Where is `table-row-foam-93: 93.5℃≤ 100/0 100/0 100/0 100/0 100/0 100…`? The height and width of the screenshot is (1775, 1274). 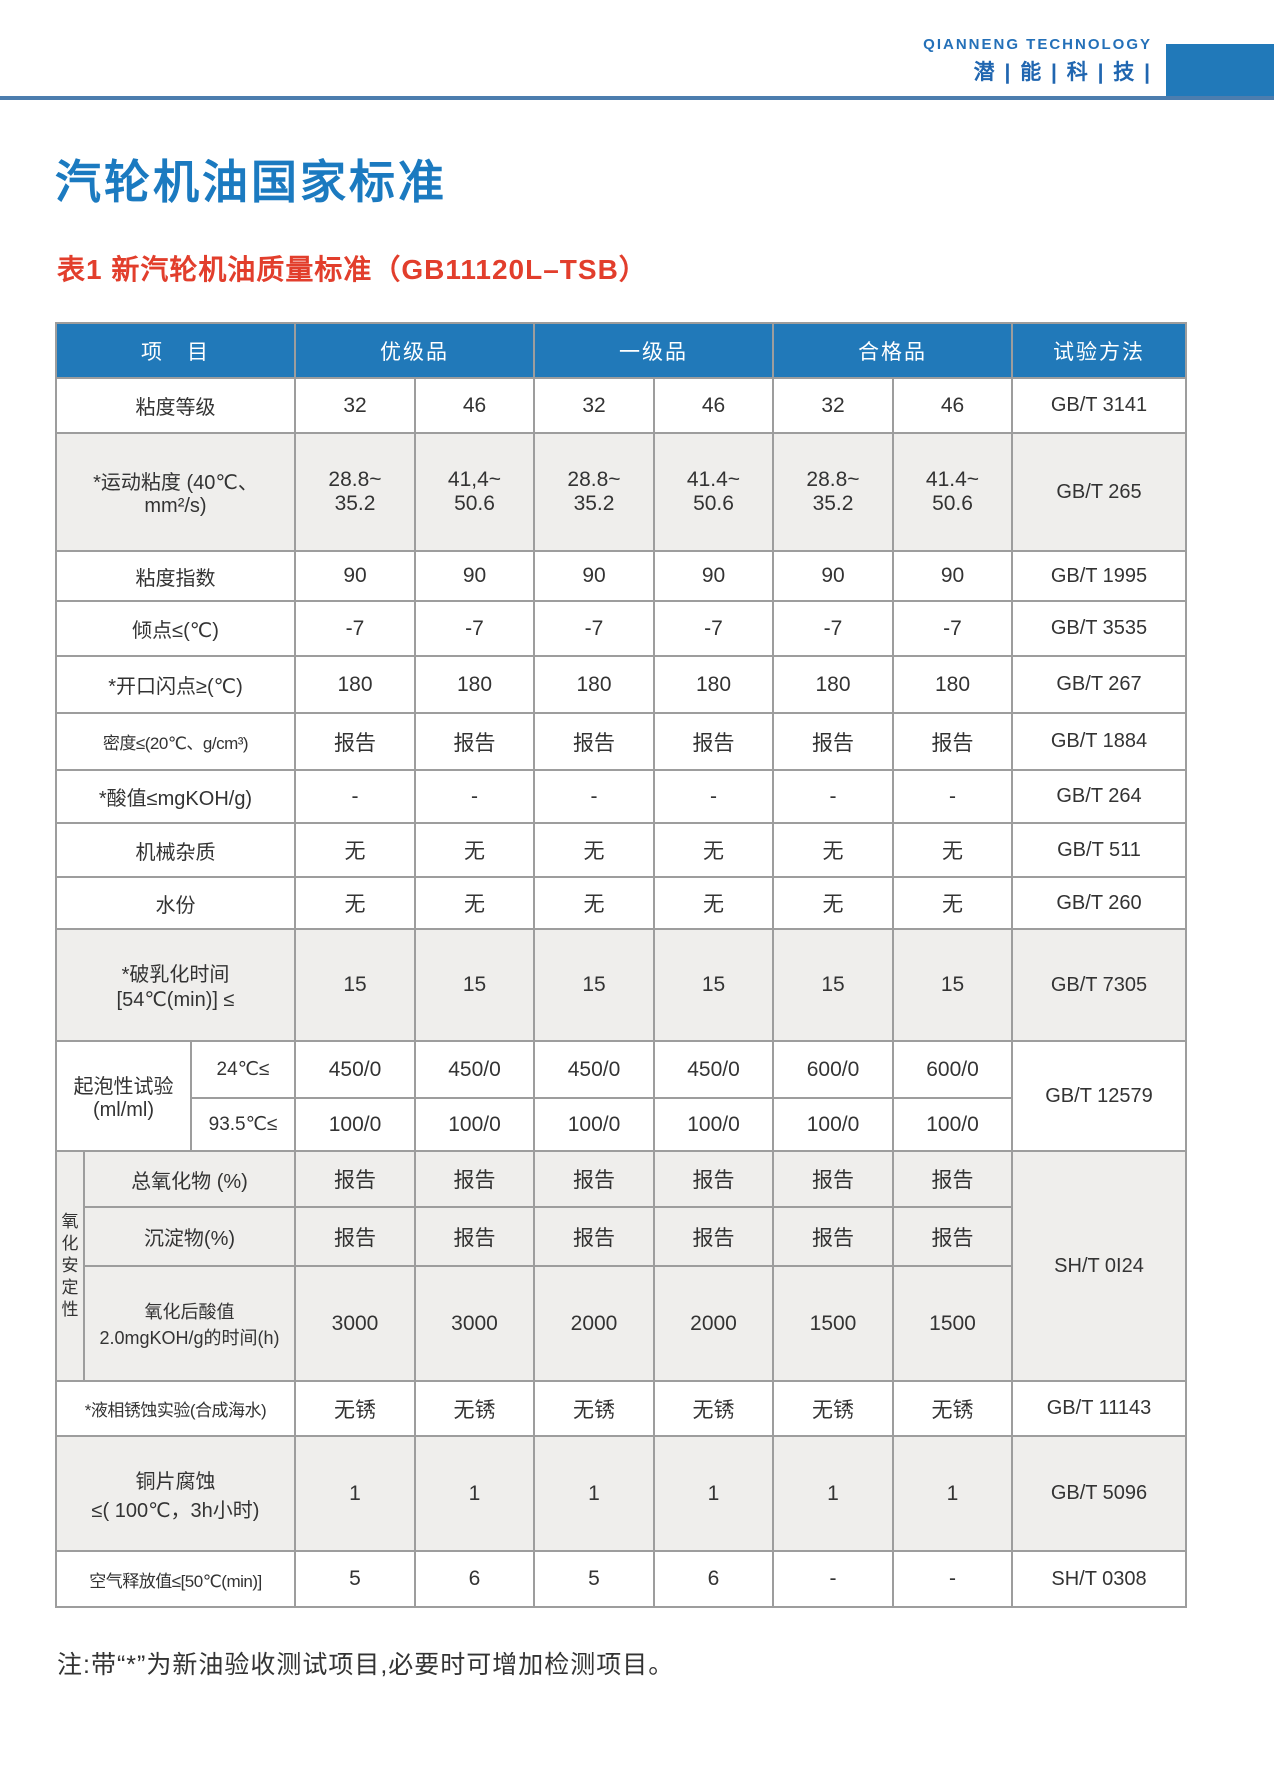 table-row-foam-93: 93.5℃≤ 100/0 100/0 100/0 100/0 100/0 100… is located at coordinates (621, 1124).